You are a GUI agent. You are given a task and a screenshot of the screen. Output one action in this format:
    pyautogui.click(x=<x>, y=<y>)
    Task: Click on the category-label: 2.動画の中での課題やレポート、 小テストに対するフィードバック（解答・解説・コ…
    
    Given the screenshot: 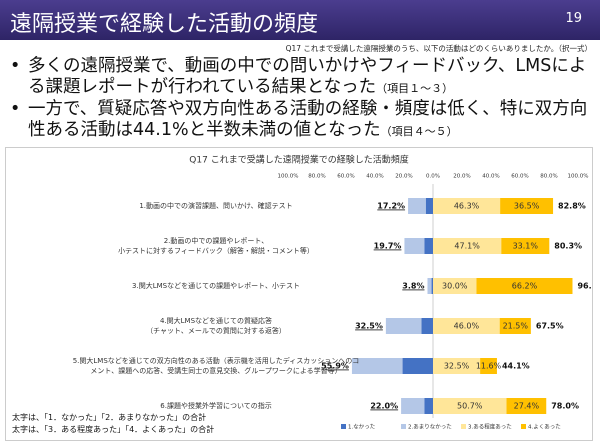 What is the action you would take?
    pyautogui.click(x=216, y=246)
    